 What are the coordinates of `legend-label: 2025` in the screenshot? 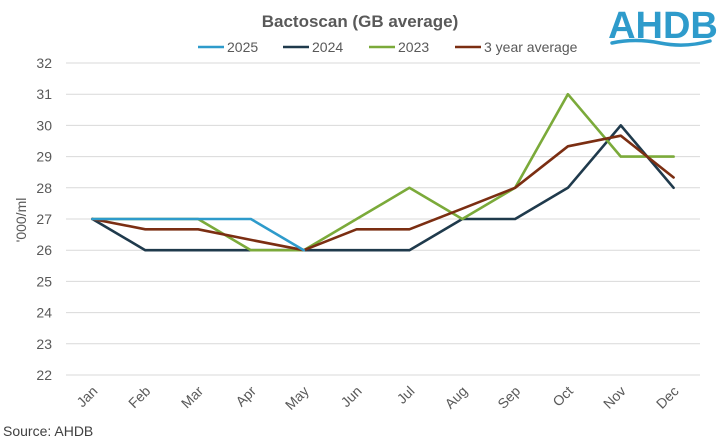 It's located at (242, 47).